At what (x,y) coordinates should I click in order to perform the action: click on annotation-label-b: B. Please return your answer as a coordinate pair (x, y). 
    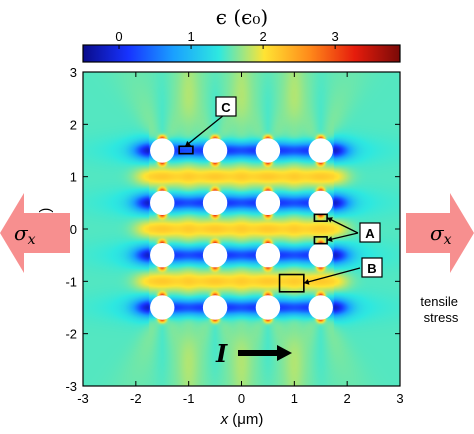
    Looking at the image, I should click on (371, 268).